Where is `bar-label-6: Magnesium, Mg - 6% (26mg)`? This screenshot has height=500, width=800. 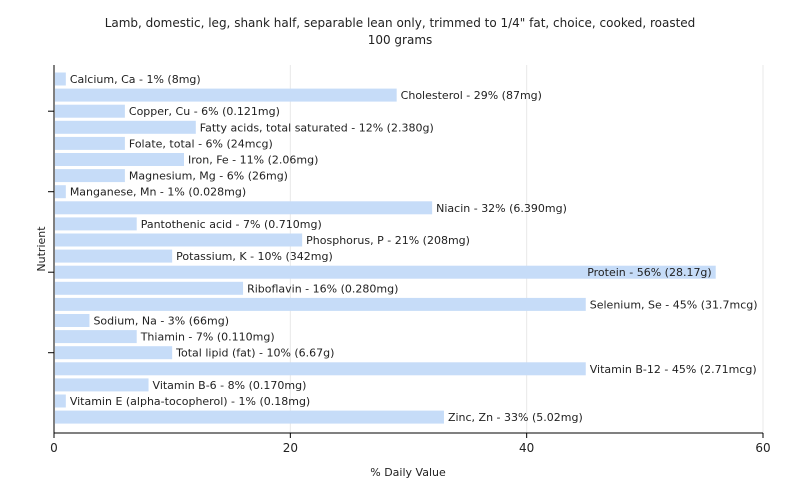
bar-label-6: Magnesium, Mg - 6% (26mg) is located at coordinates (208, 176).